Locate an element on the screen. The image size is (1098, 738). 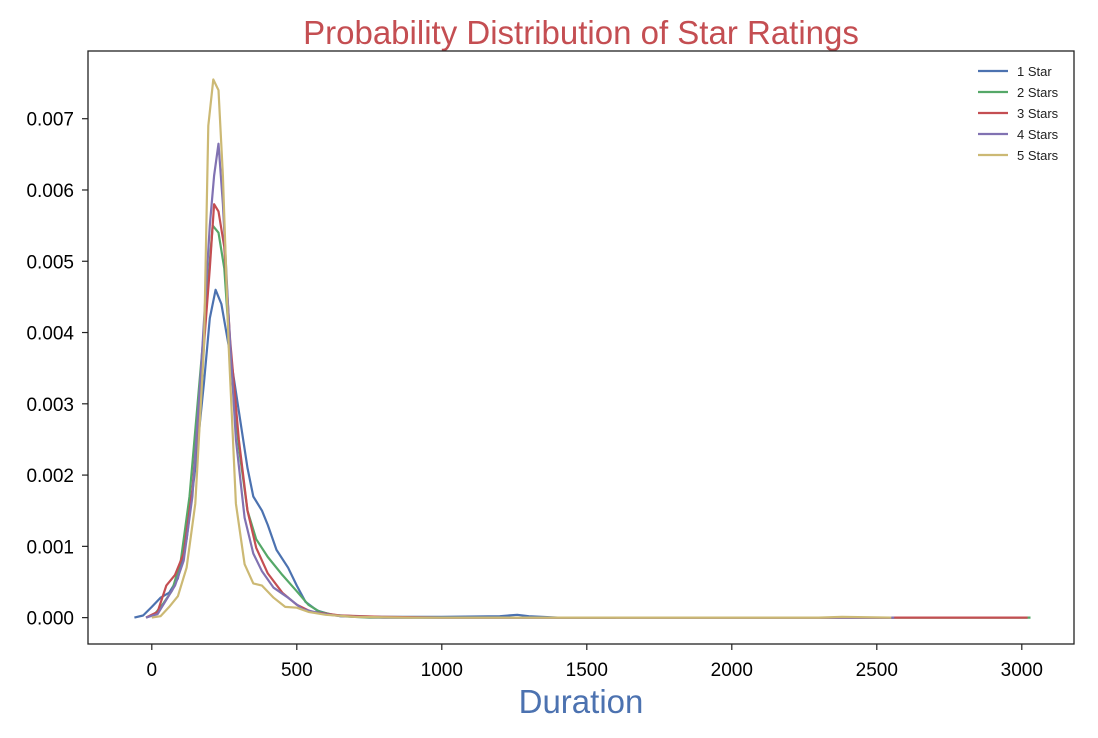
legend-label: 2 Stars is located at coordinates (1038, 92).